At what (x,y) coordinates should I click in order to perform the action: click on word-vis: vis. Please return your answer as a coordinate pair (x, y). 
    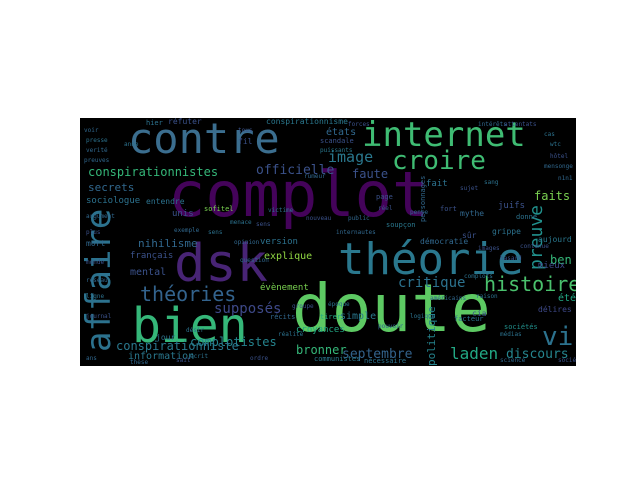
    Looking at the image, I should click on (559, 337).